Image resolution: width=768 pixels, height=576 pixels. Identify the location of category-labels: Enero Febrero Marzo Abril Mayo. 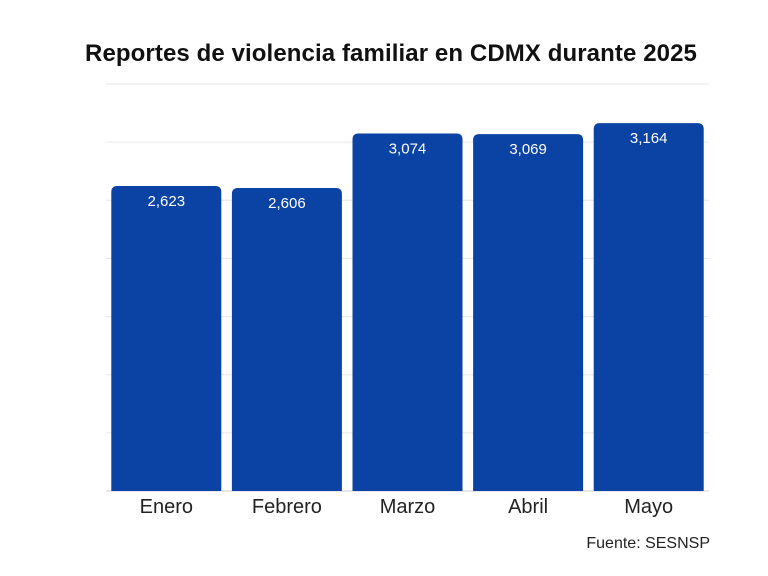
(407, 507).